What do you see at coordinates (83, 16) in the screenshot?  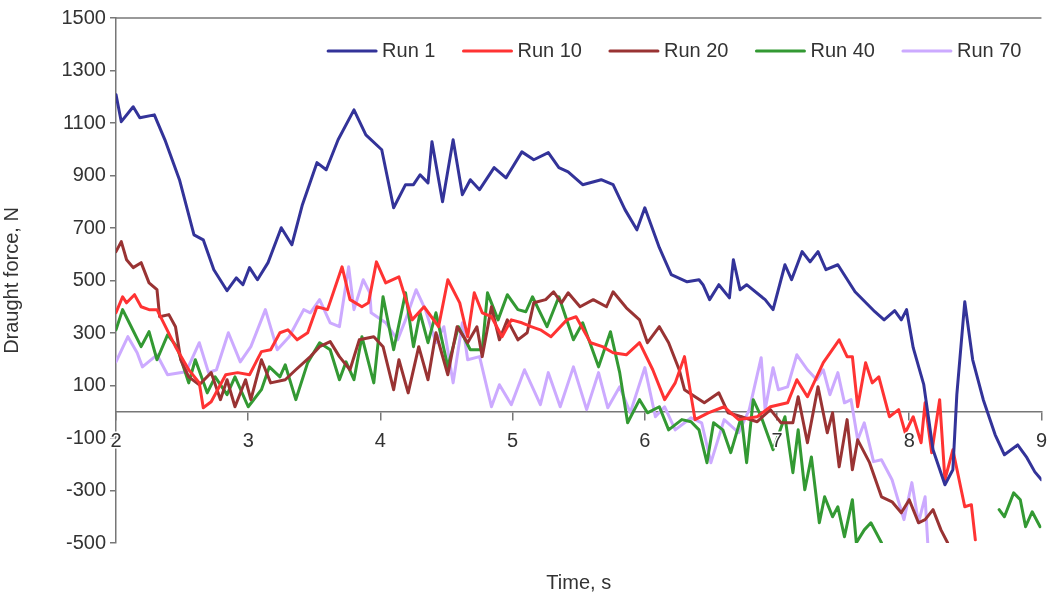 I see `y-tick-label: 1500` at bounding box center [83, 16].